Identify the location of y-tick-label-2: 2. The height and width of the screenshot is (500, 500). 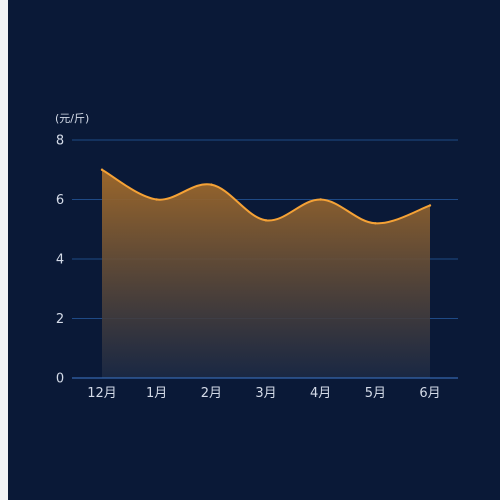
(60, 319).